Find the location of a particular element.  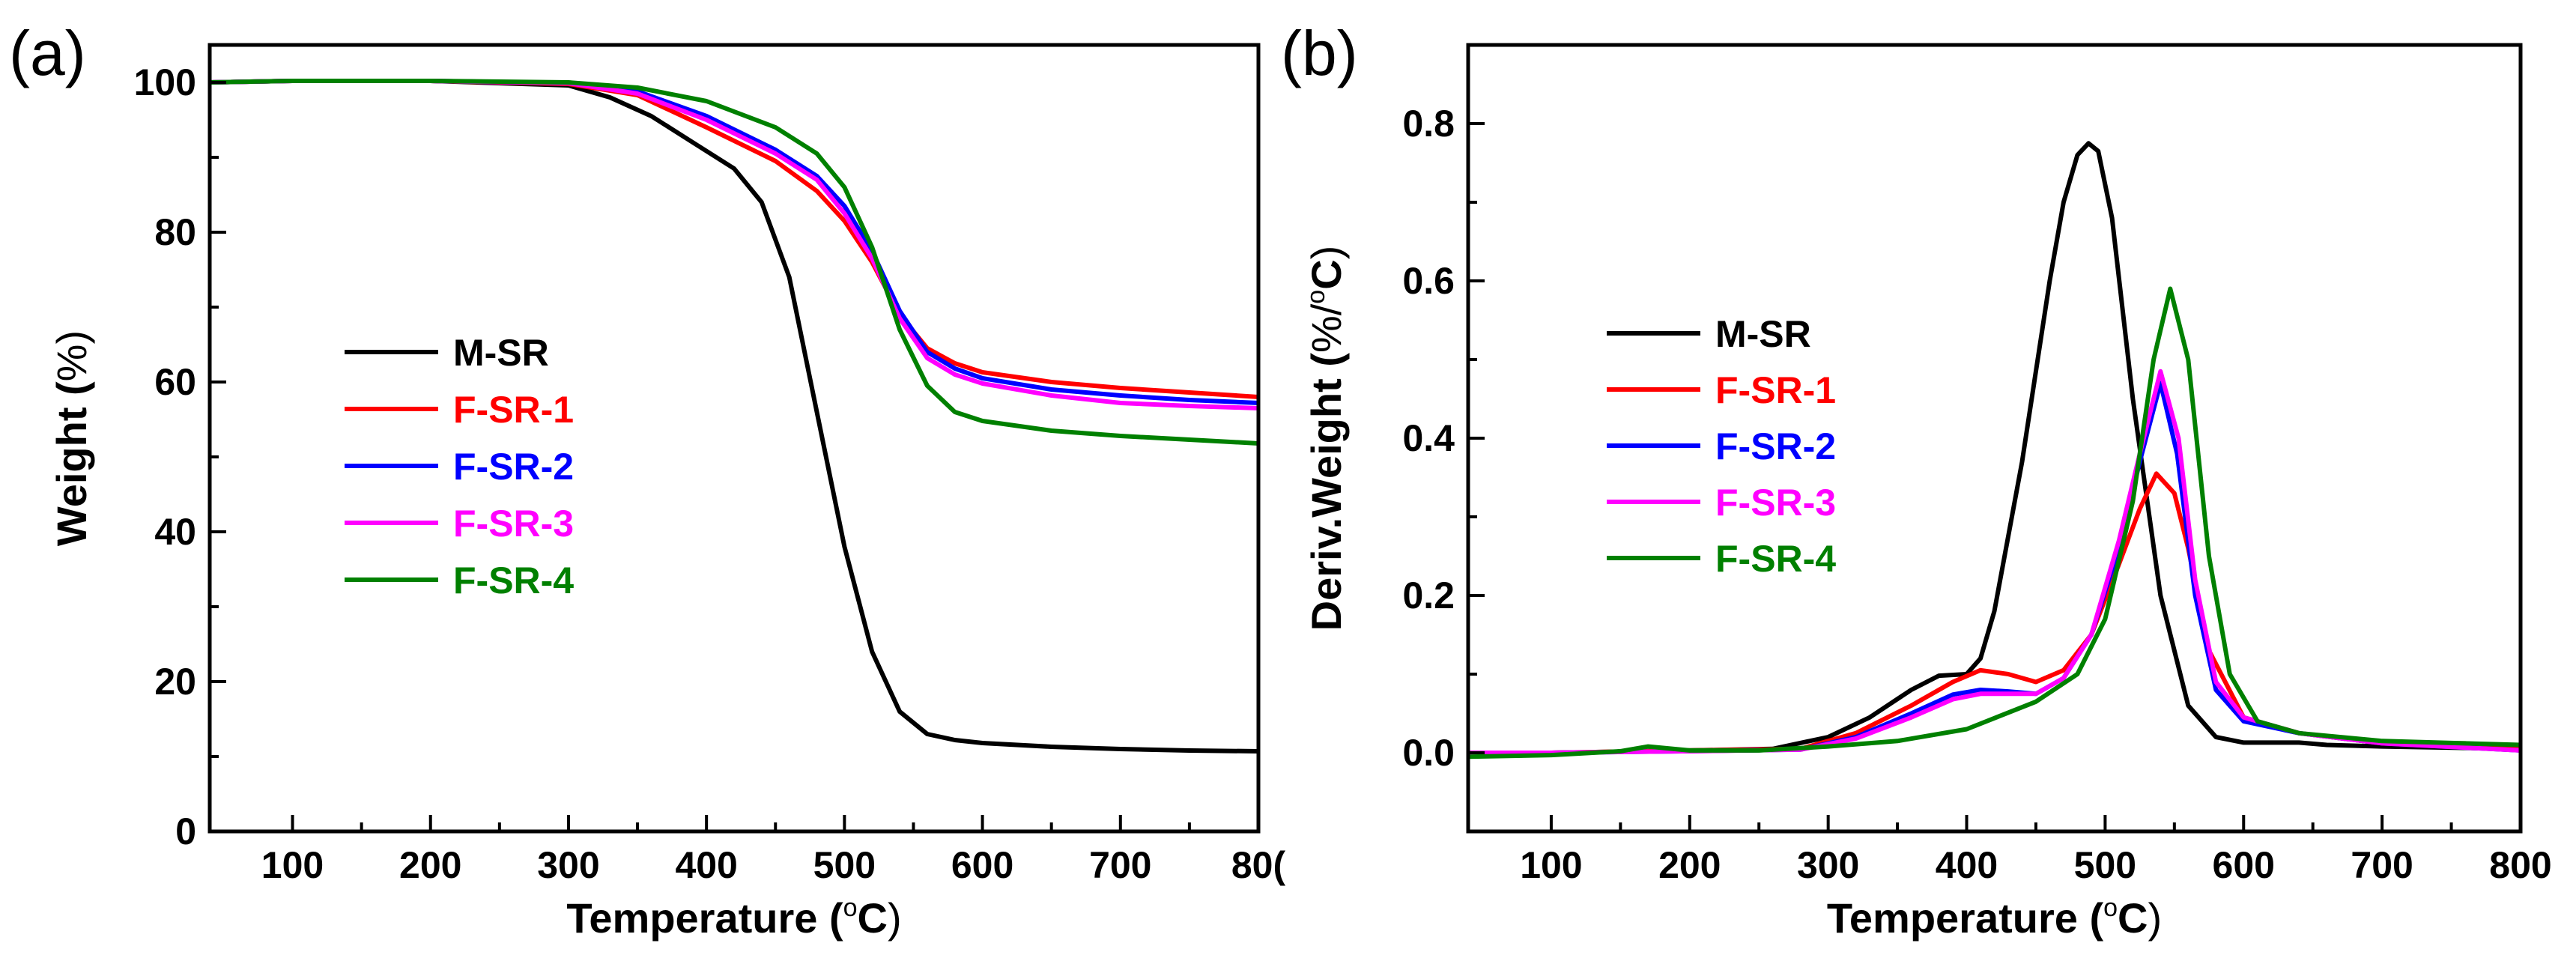

y-tick-label: 0.0 is located at coordinates (1428, 753).